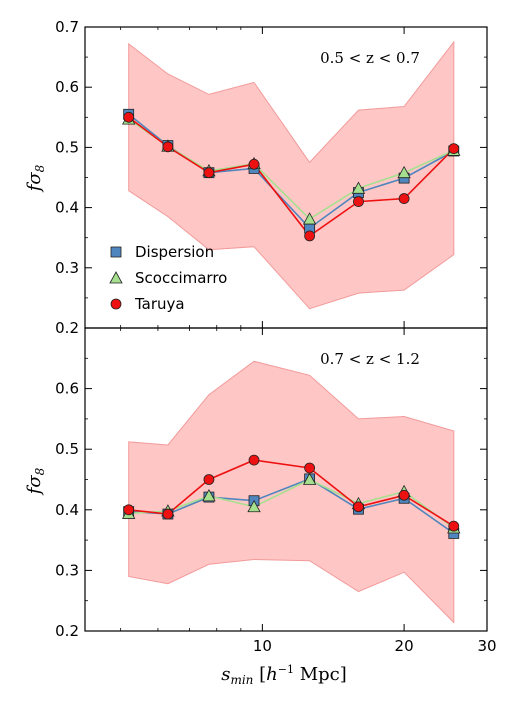 The width and height of the screenshot is (513, 713). I want to click on y-axis-label-top: fσ8, so click(35, 178).